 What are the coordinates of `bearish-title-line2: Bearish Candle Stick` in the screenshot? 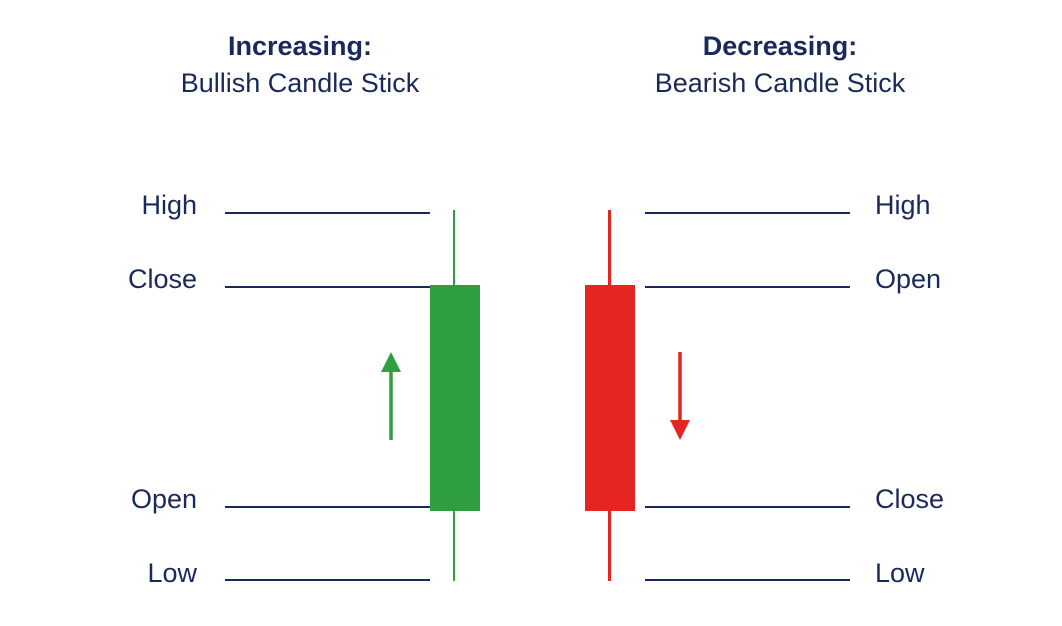 It's located at (780, 83).